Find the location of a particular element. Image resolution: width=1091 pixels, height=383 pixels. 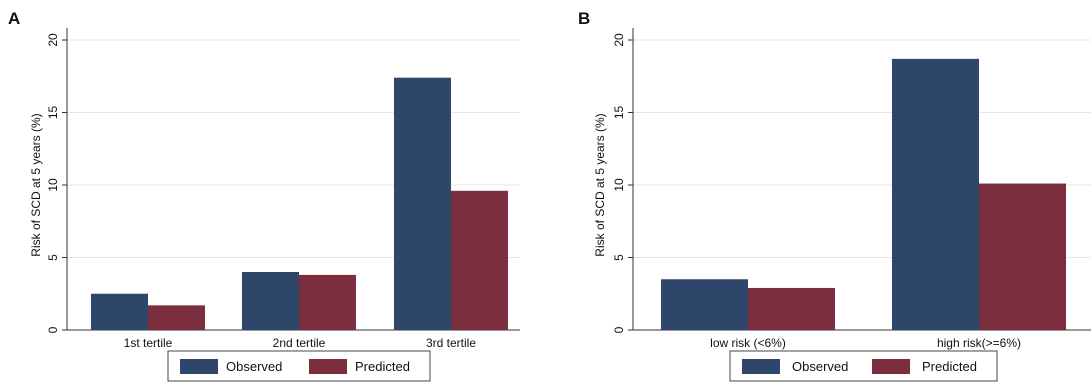

panel-a-x-tick-label: 2nd tertile is located at coordinates (299, 343).